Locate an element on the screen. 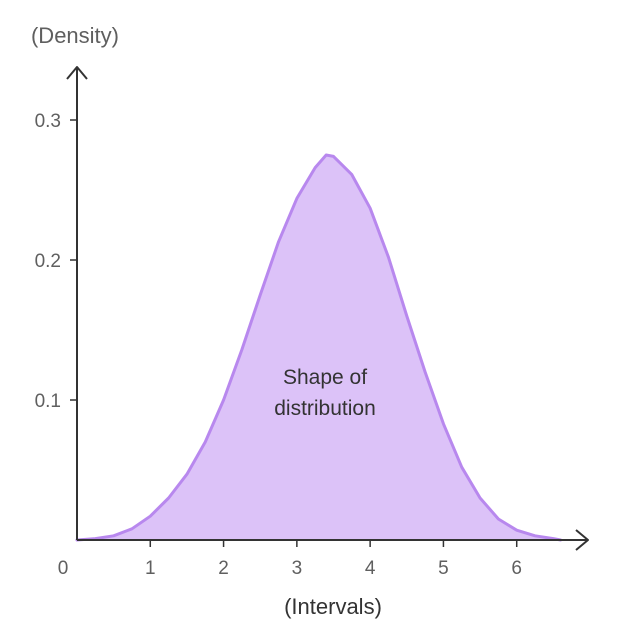  y-axis-arrow-icon is located at coordinates (77, 73).